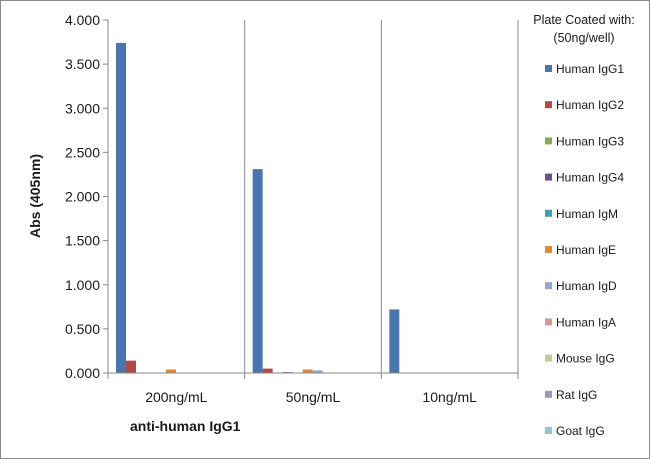 The image size is (650, 459). What do you see at coordinates (580, 431) in the screenshot?
I see `legend-label: Goat IgG` at bounding box center [580, 431].